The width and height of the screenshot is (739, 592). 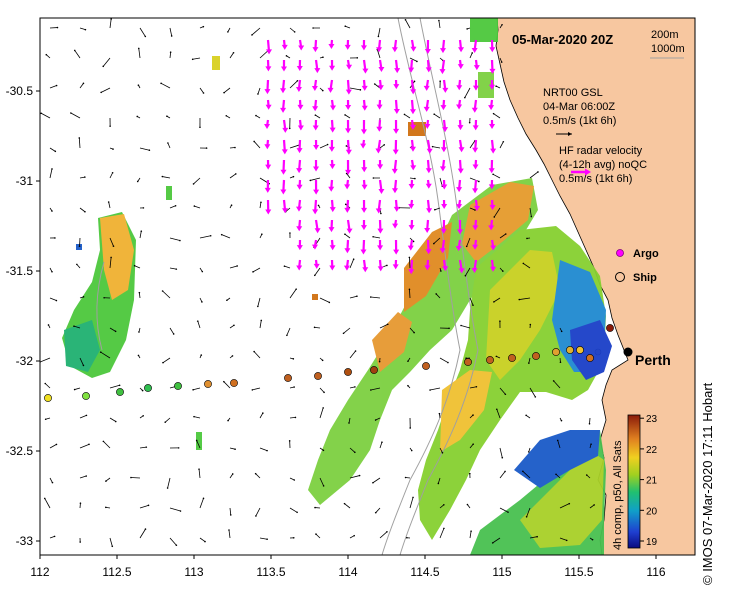 What do you see at coordinates (595, 179) in the screenshot?
I see `hf-legend-line3: 0.5m/s (1kt 6h)` at bounding box center [595, 179].